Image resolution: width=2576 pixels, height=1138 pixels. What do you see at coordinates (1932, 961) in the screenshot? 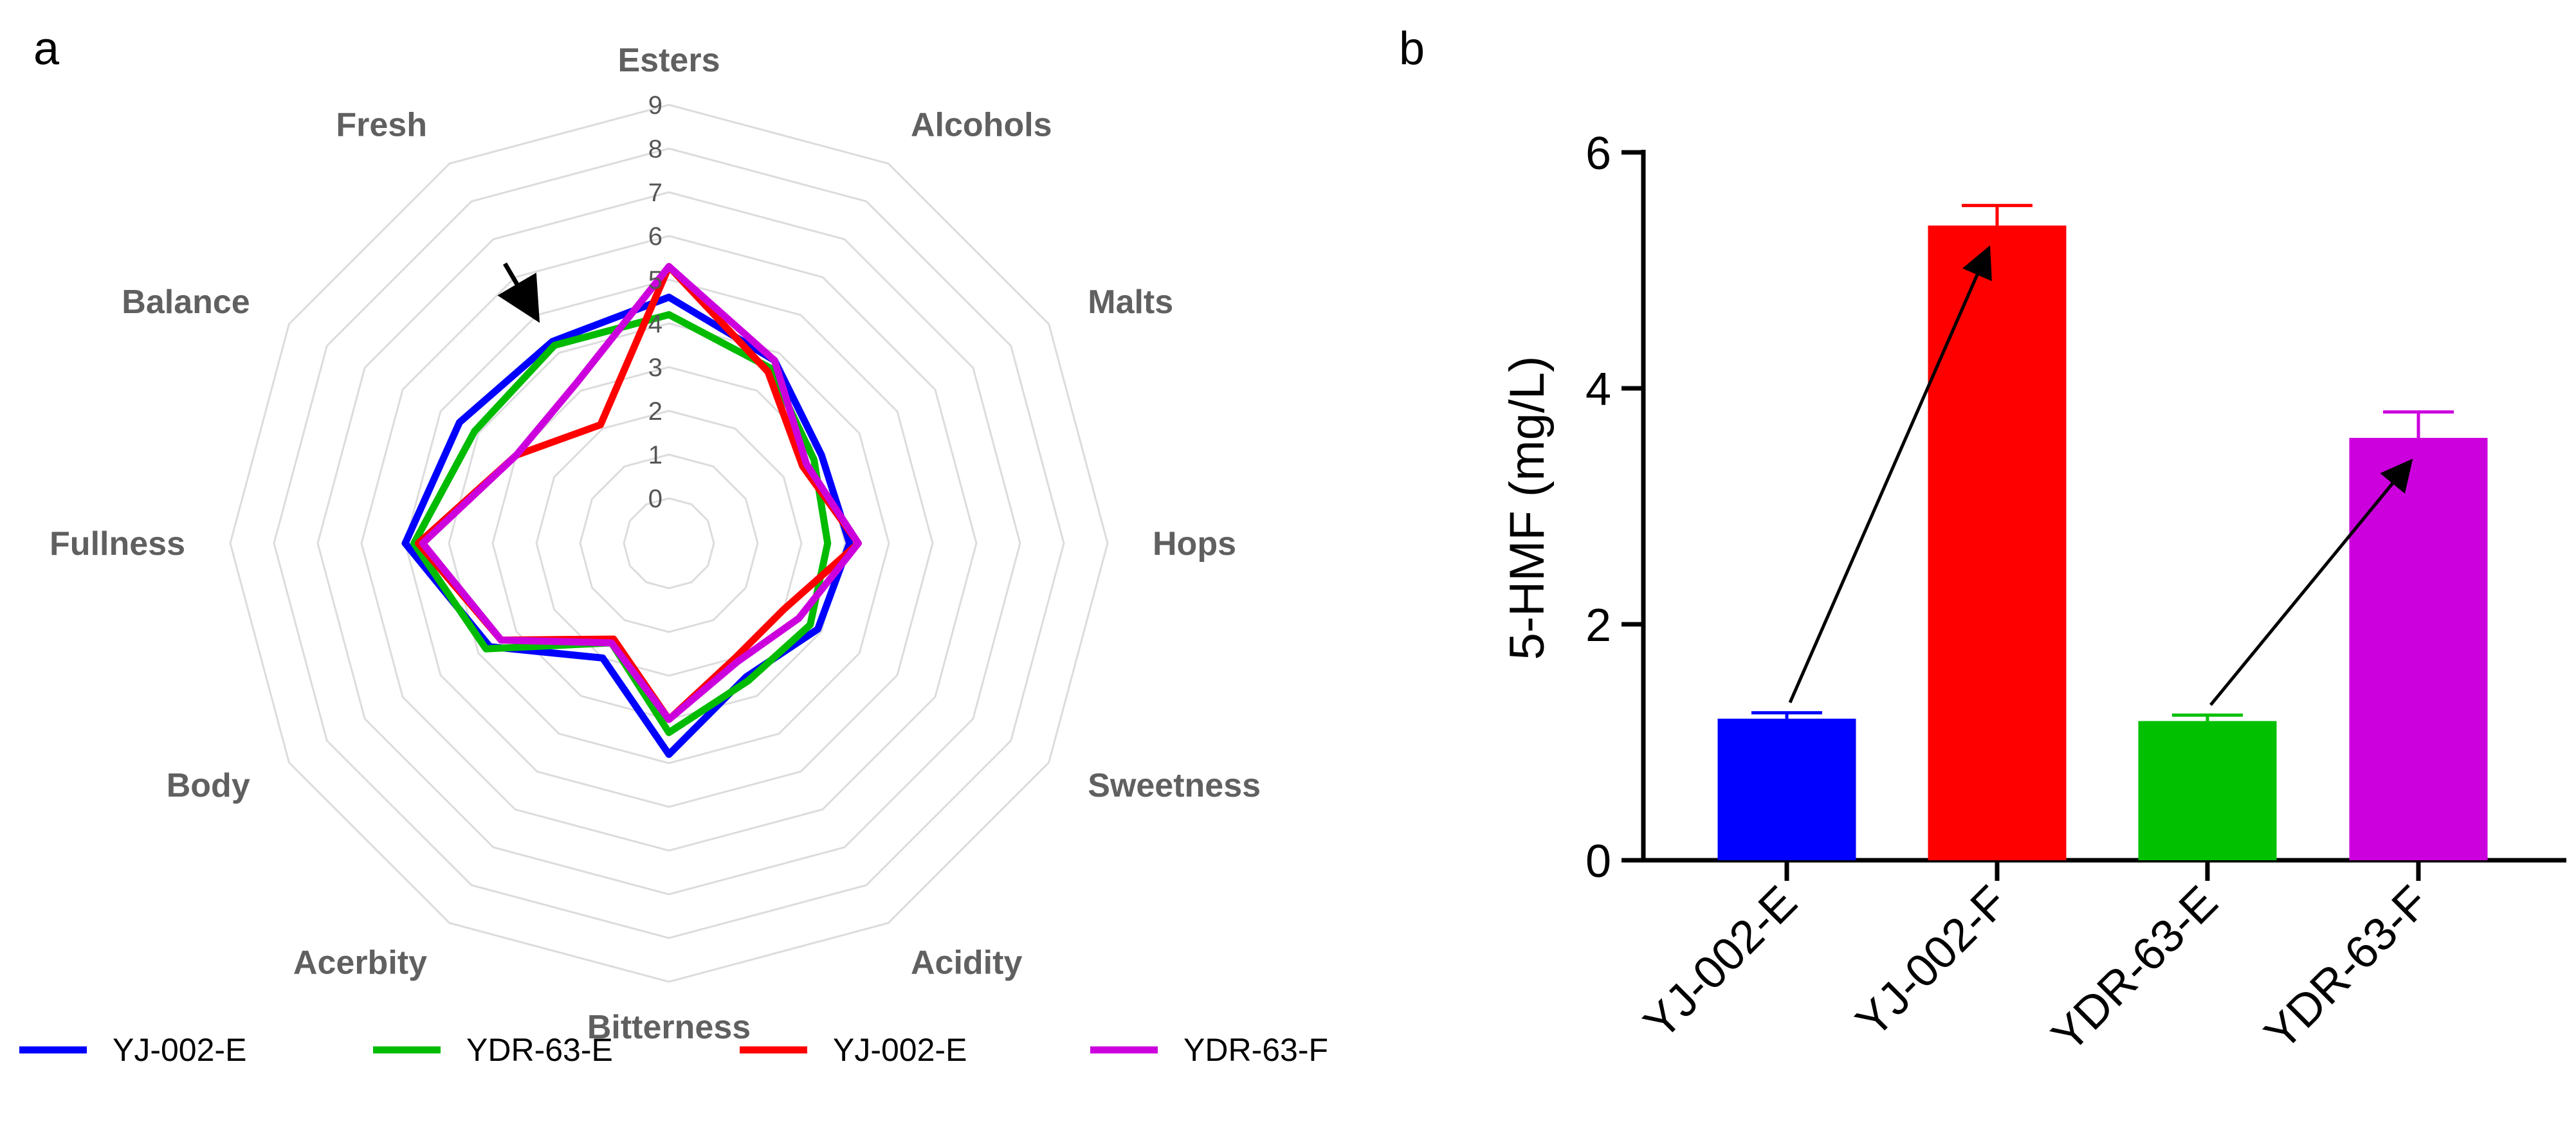
I see `x-tick-label: YJ-002-F` at bounding box center [1932, 961].